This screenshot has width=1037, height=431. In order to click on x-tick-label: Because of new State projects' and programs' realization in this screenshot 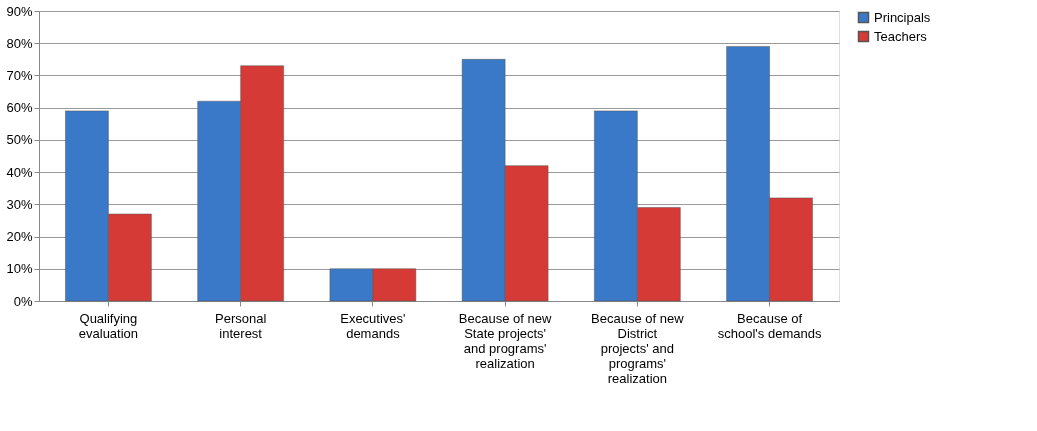, I will do `click(505, 340)`.